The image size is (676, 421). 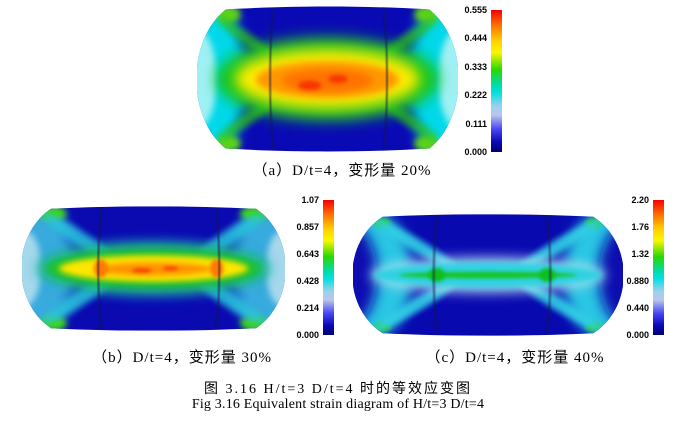 What do you see at coordinates (492, 275) in the screenshot?
I see `die-contact-lines-c` at bounding box center [492, 275].